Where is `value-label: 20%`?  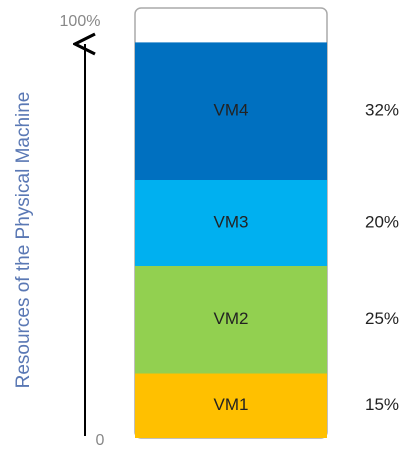
value-label: 20% is located at coordinates (382, 221).